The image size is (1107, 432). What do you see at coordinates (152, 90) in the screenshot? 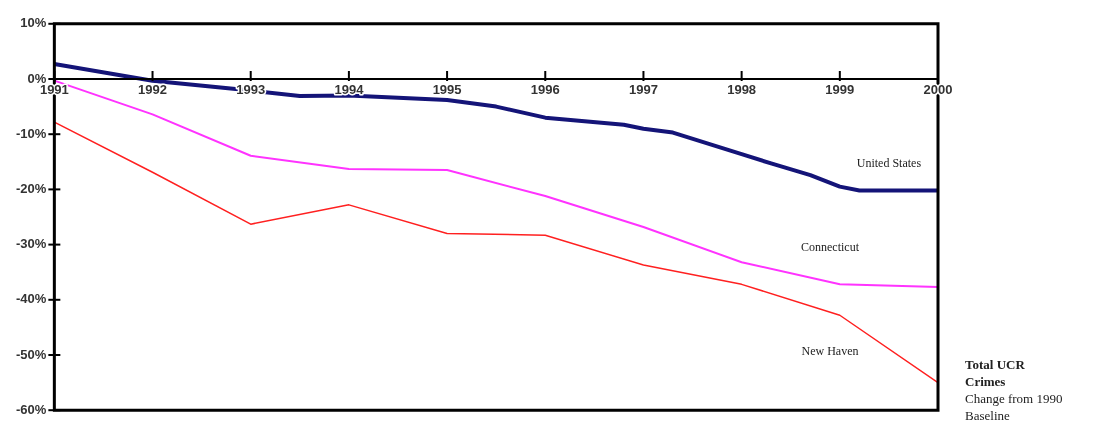
I see `x-tick-label: 1992` at bounding box center [152, 90].